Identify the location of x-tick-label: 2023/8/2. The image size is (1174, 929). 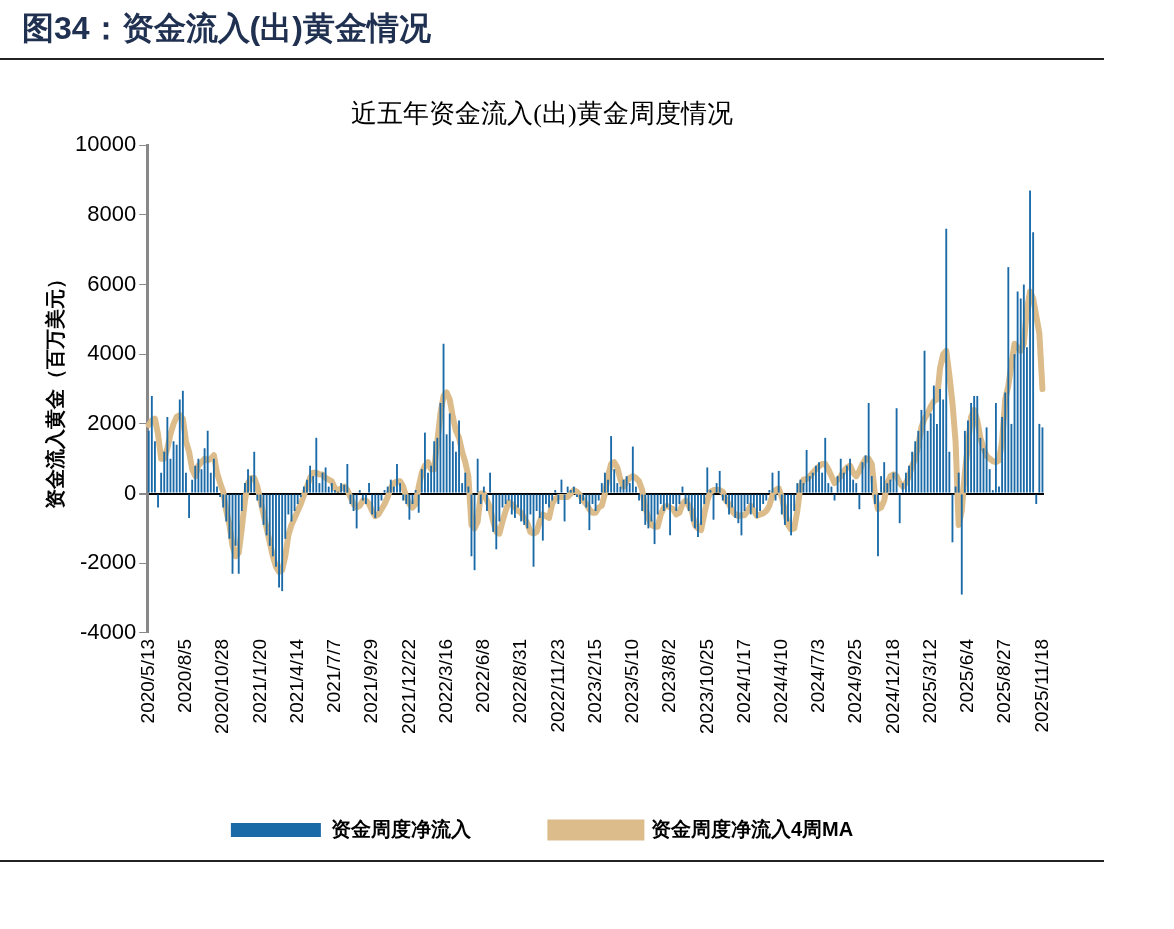
(669, 675).